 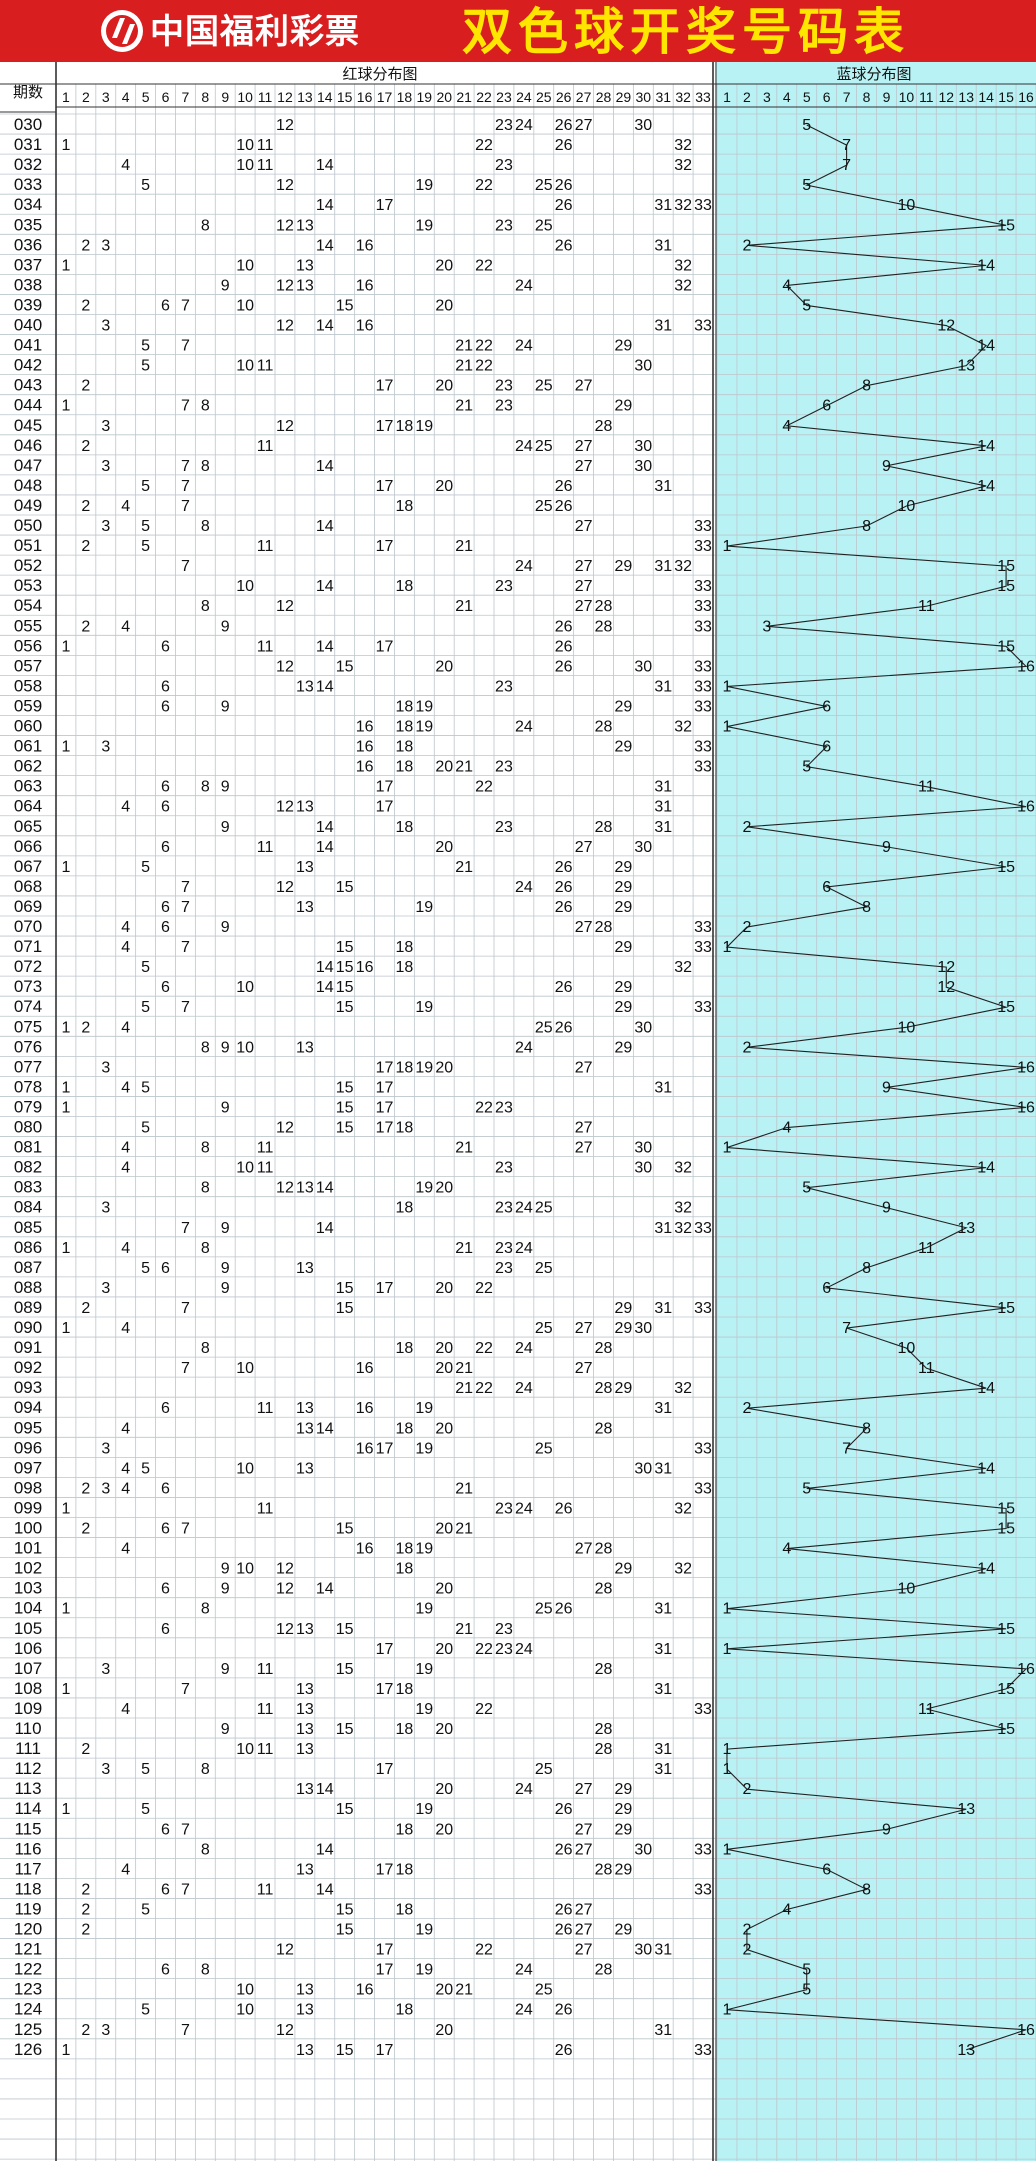 I want to click on red-ball-number: 3, so click(x=105, y=1769).